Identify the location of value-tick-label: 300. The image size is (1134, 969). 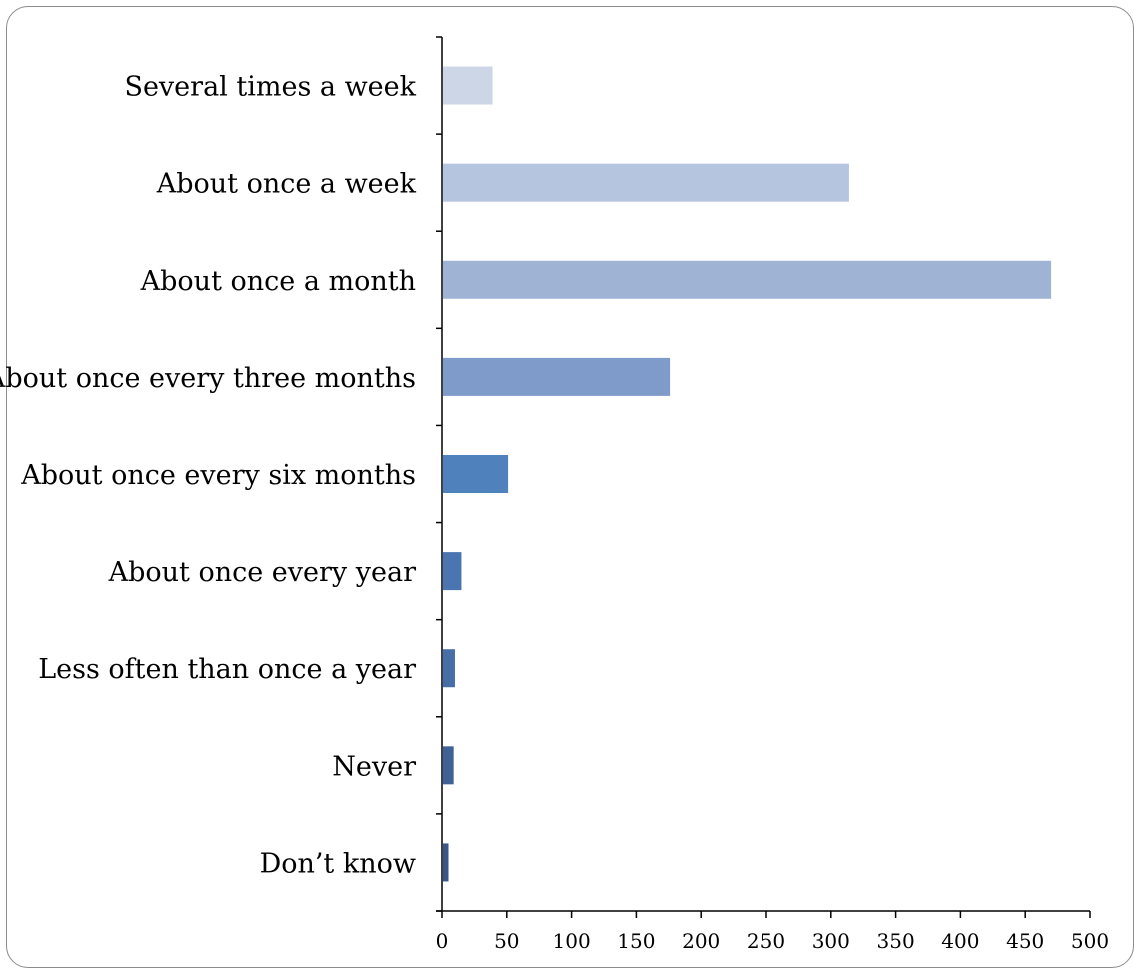
(831, 941).